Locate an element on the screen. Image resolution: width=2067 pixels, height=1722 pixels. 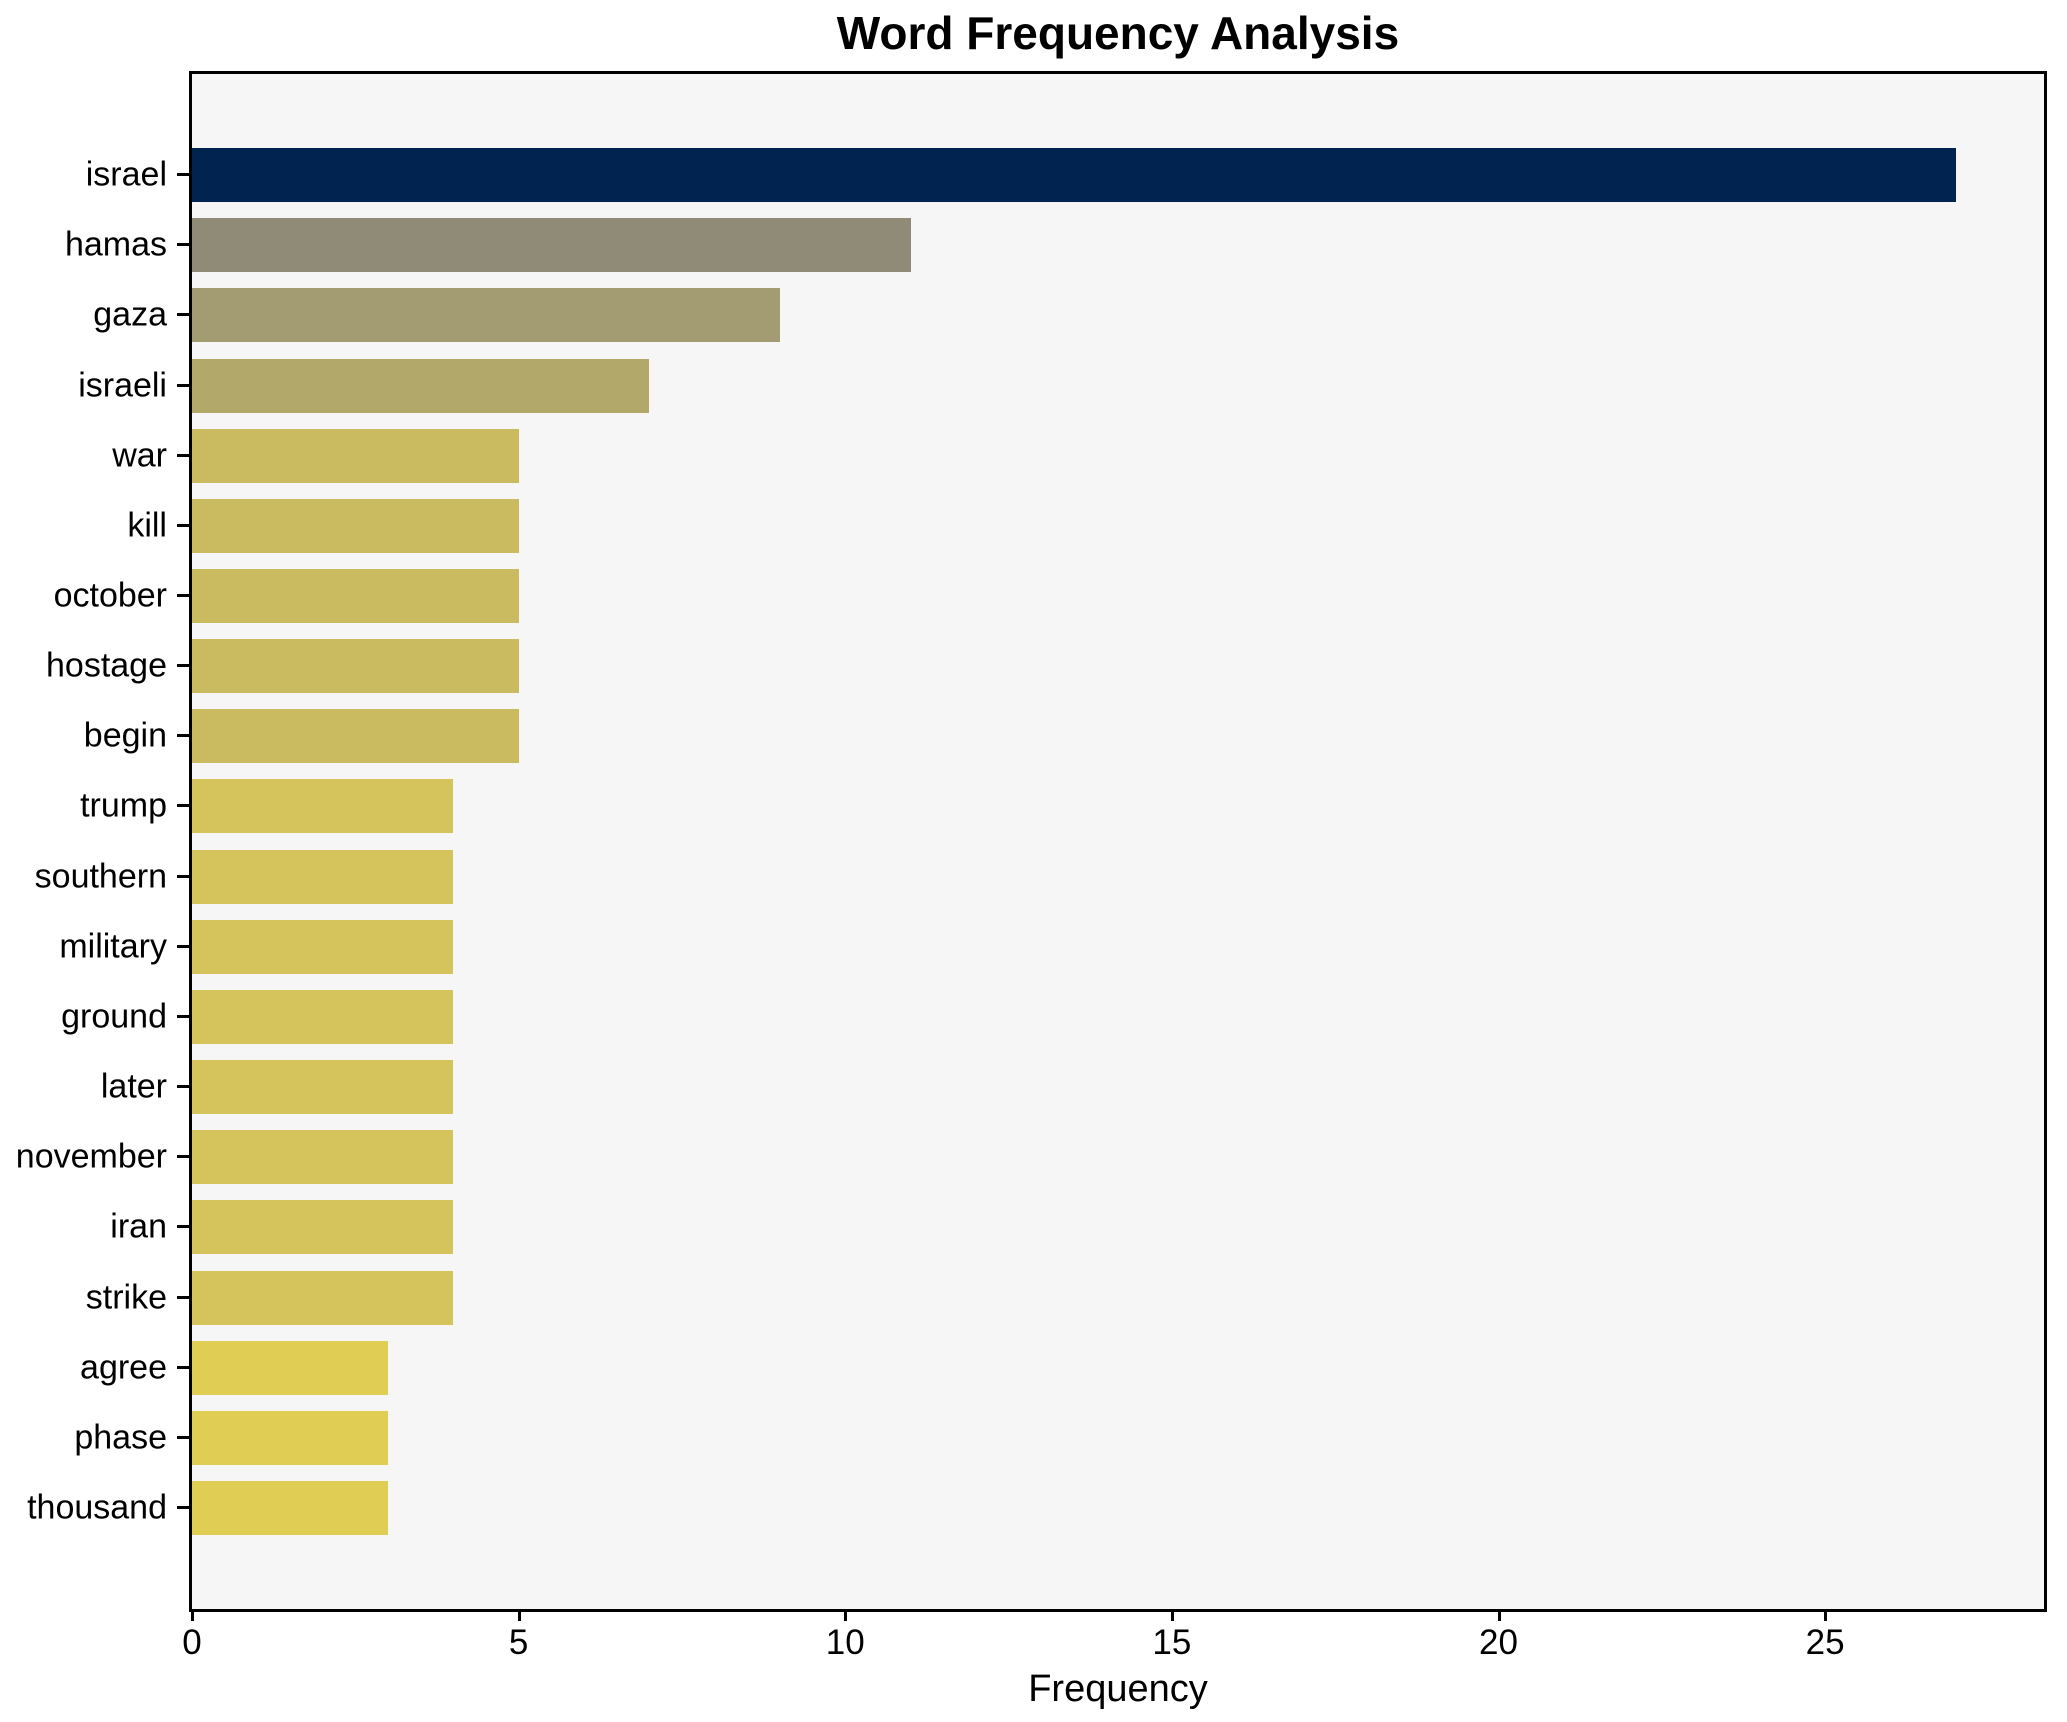
bar-southern is located at coordinates (323, 876).